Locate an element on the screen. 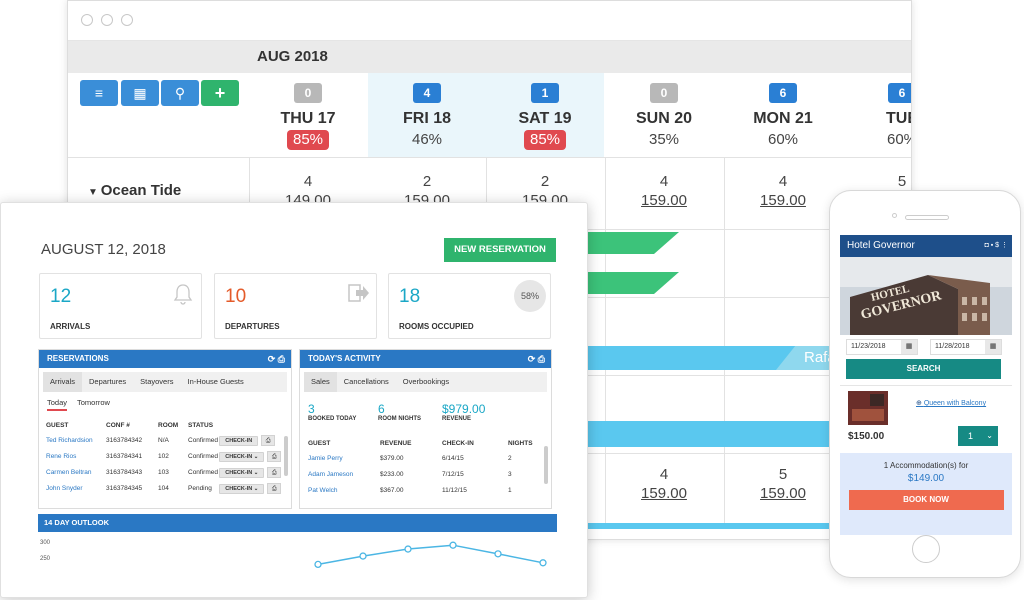 Image resolution: width=1024 pixels, height=600 pixels. kpi-value: 6 is located at coordinates (381, 409).